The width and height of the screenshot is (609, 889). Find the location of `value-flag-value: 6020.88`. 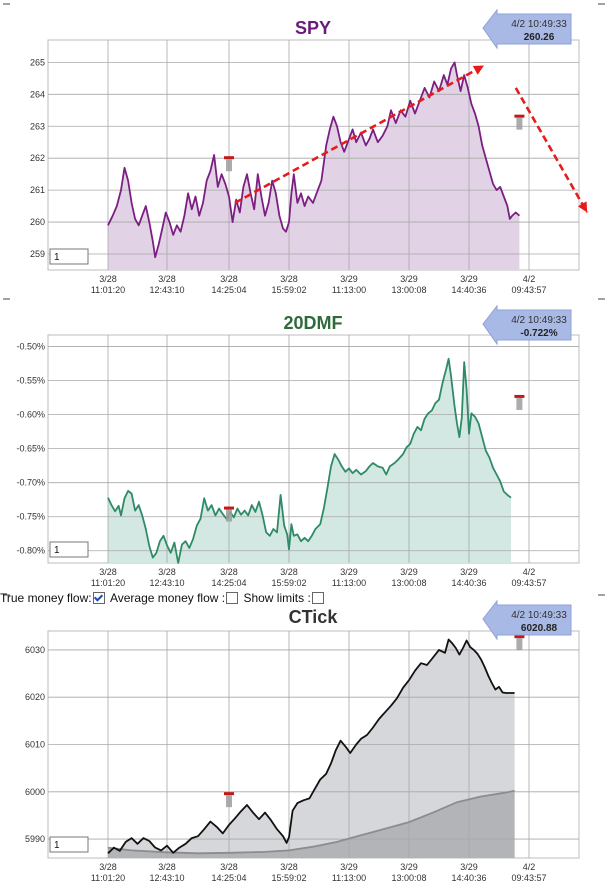

value-flag-value: 6020.88 is located at coordinates (539, 628).